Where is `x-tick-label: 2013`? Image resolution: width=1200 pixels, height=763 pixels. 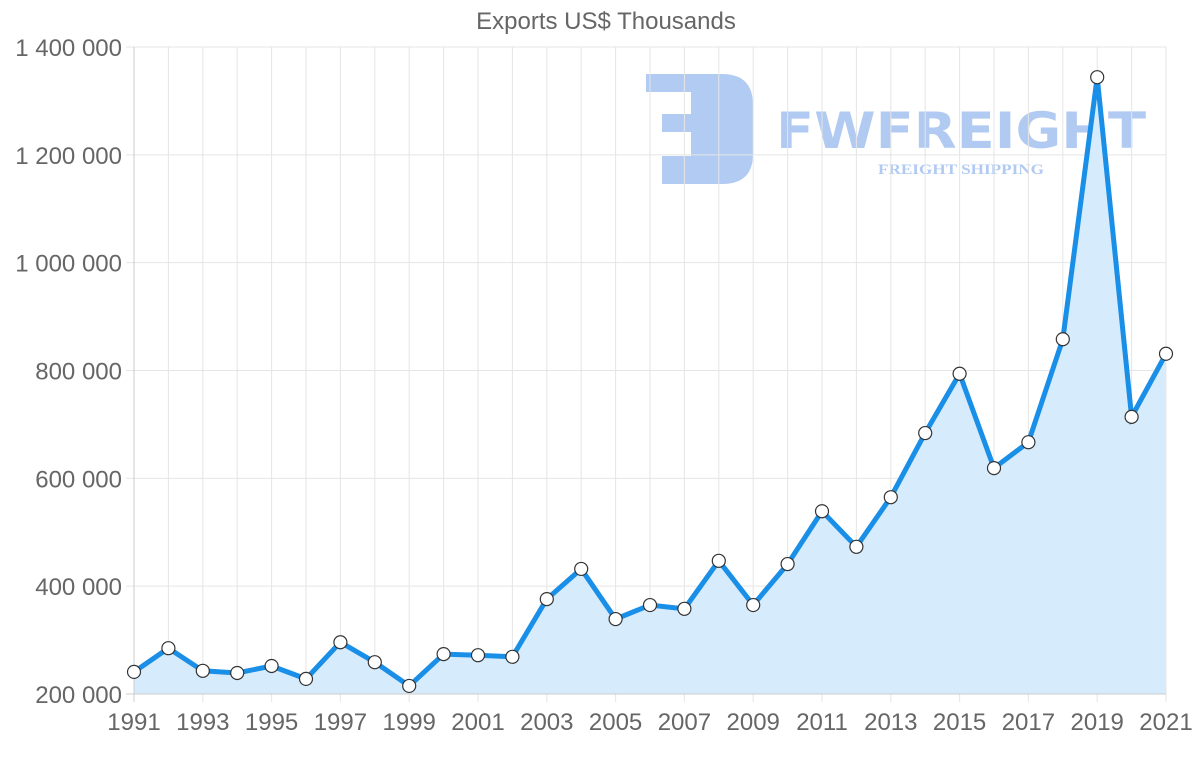 x-tick-label: 2013 is located at coordinates (890, 722).